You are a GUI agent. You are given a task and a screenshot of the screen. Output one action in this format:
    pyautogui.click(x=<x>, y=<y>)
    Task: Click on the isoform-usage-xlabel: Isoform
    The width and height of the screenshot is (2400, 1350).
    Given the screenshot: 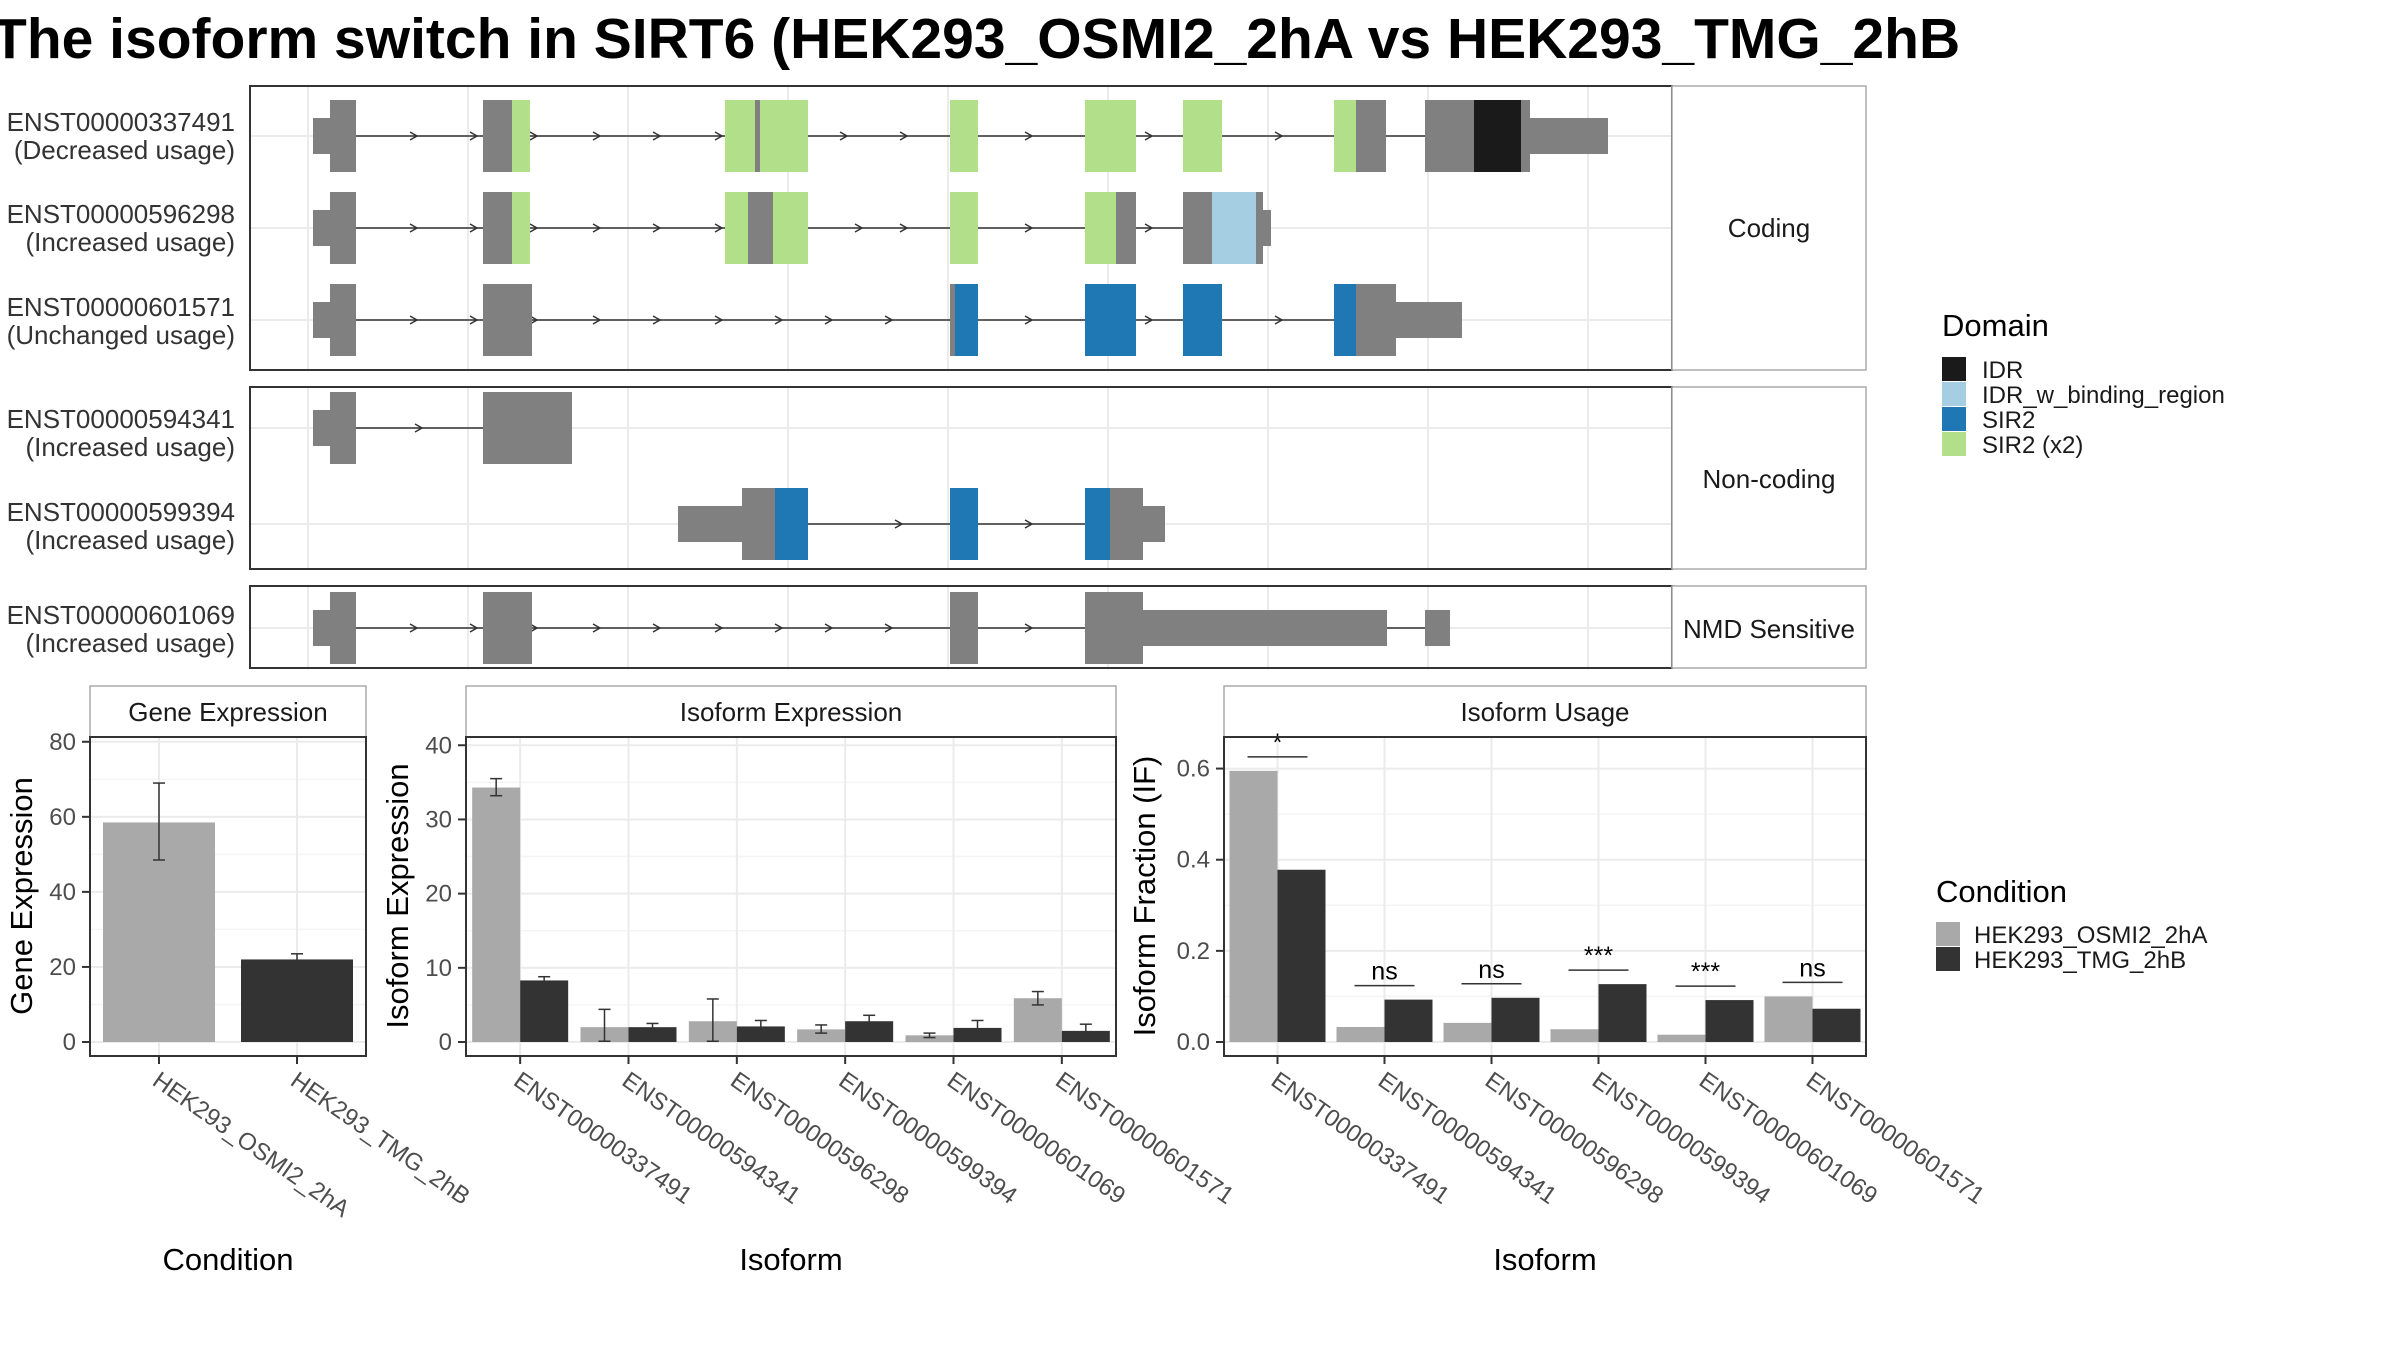 What is the action you would take?
    pyautogui.click(x=1544, y=1259)
    